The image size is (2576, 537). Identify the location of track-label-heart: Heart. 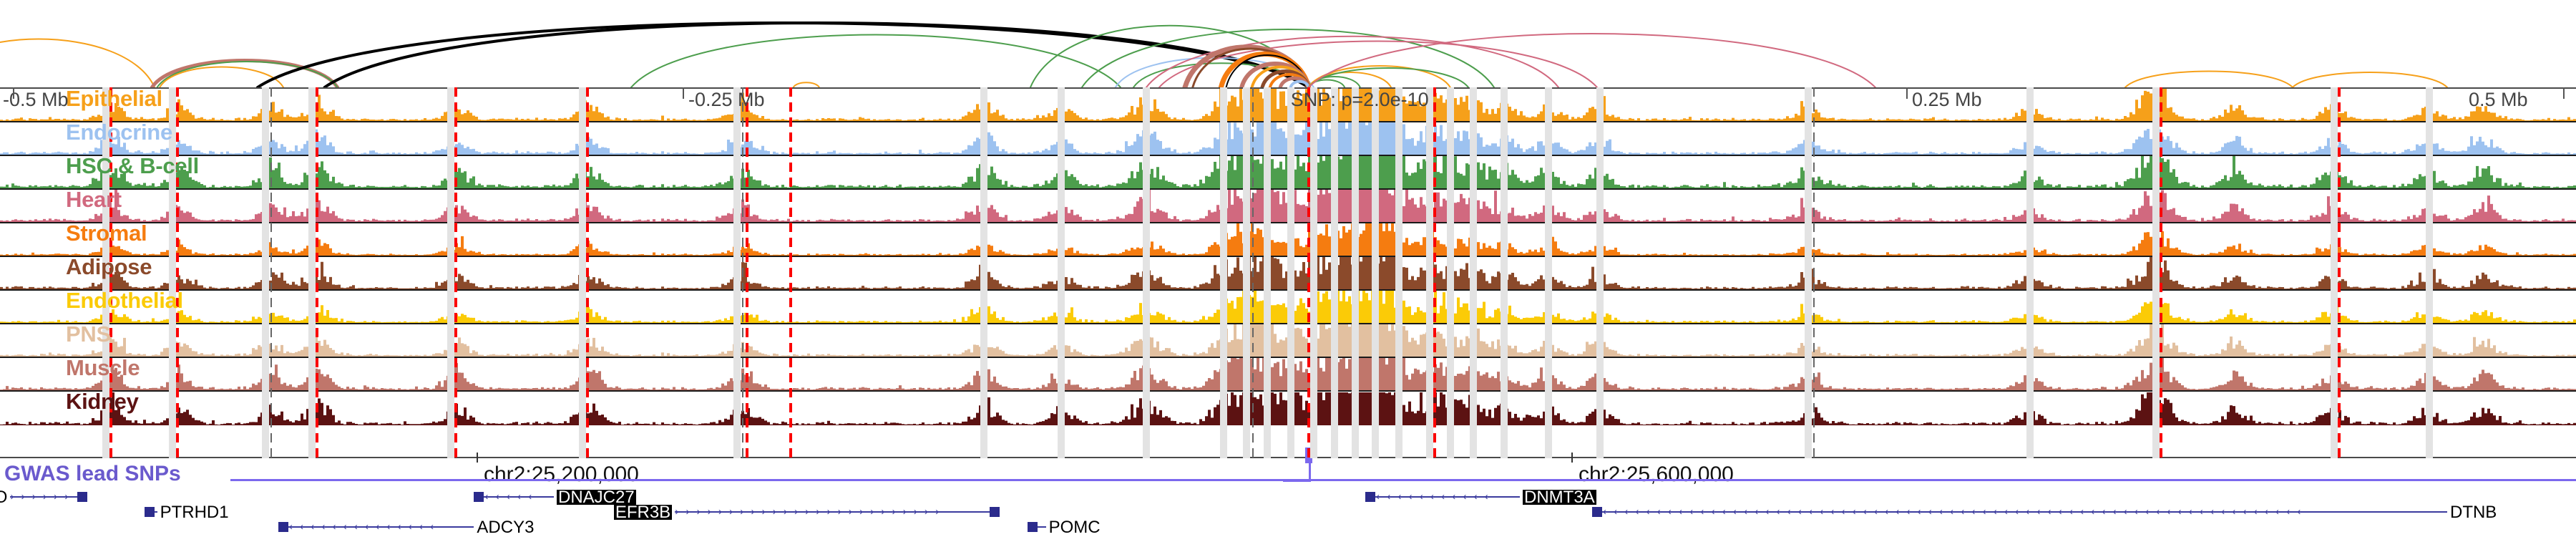
(94, 201).